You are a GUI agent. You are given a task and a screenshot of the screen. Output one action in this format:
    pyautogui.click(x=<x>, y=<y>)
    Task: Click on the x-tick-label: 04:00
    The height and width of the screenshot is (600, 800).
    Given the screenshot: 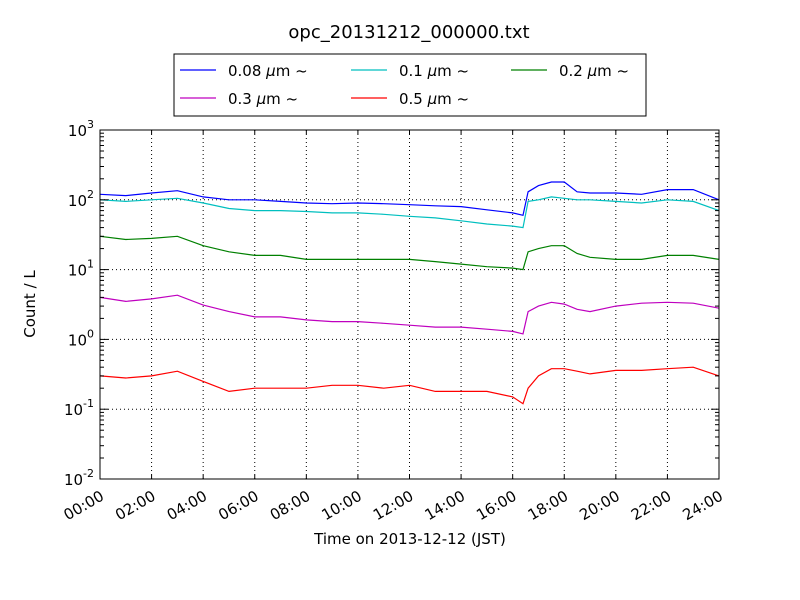 What is the action you would take?
    pyautogui.click(x=187, y=505)
    